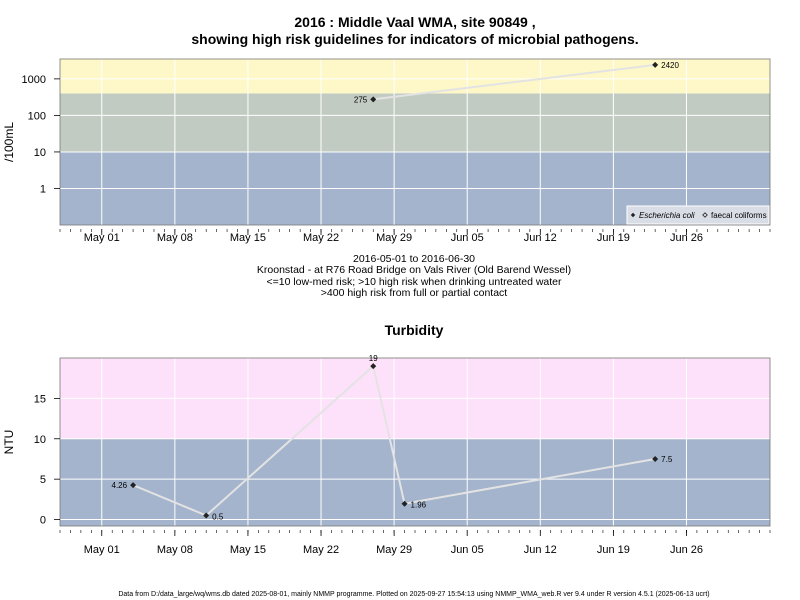  I want to click on legend-box: Escherichia coli faecal coliforms, so click(698, 215).